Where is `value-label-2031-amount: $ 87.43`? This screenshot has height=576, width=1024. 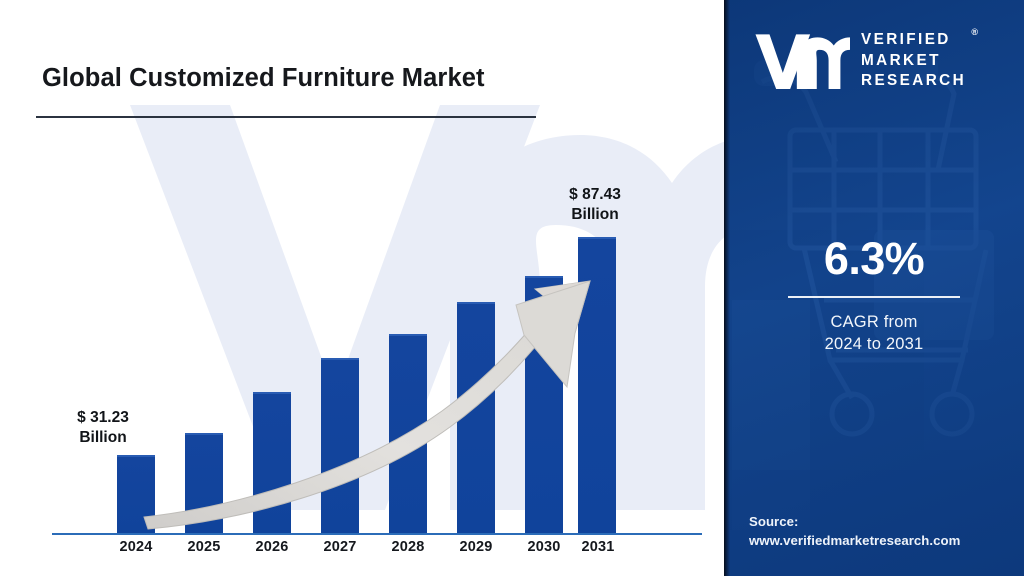 value-label-2031-amount: $ 87.43 is located at coordinates (595, 194).